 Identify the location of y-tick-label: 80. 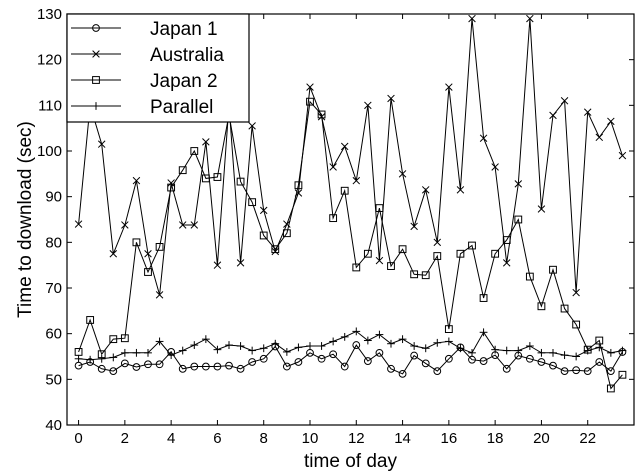
(53, 242).